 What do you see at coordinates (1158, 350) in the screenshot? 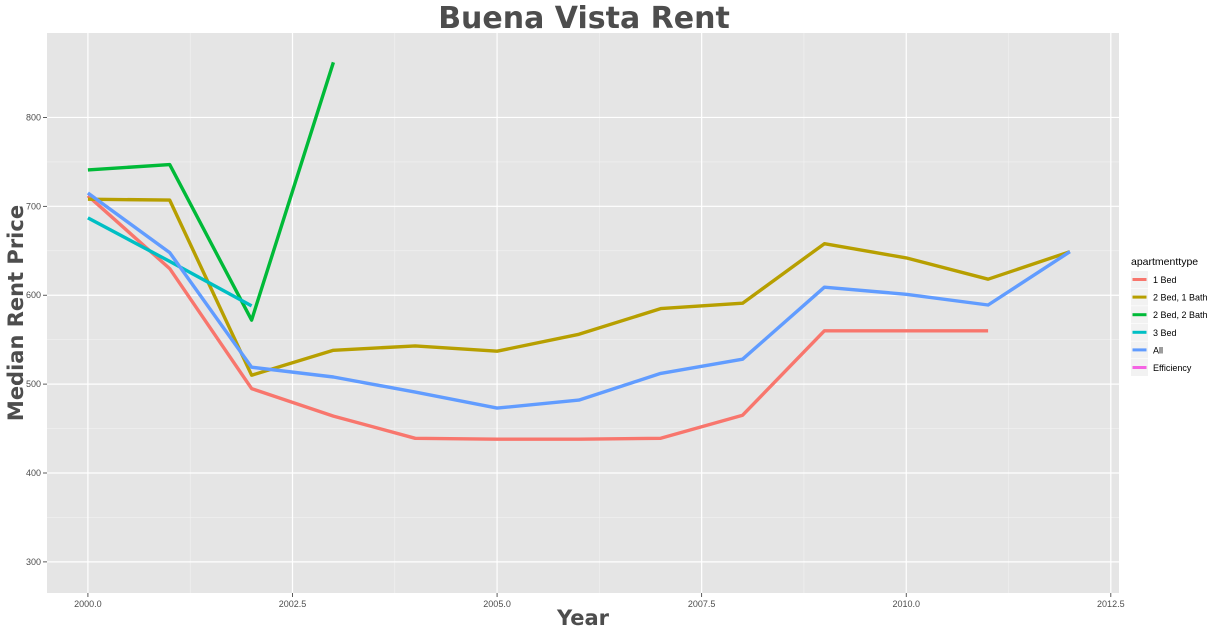
I see `legend-label-all: All` at bounding box center [1158, 350].